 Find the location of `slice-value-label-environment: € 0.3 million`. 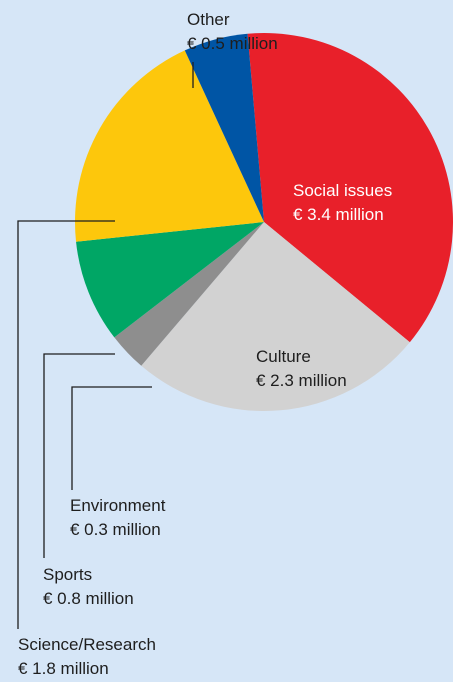

slice-value-label-environment: € 0.3 million is located at coordinates (115, 529).